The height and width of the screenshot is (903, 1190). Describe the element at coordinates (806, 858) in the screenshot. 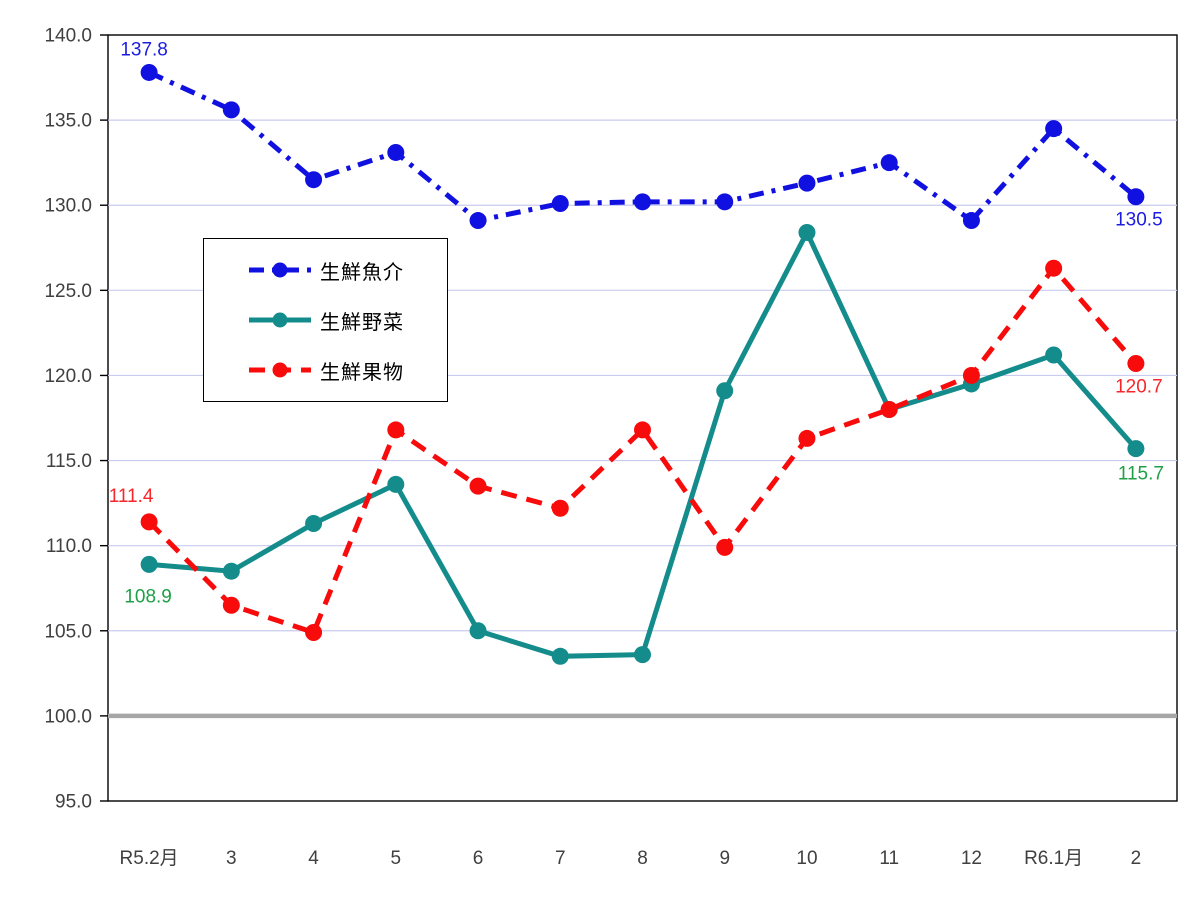

I see `x-axis-label: 10` at that location.